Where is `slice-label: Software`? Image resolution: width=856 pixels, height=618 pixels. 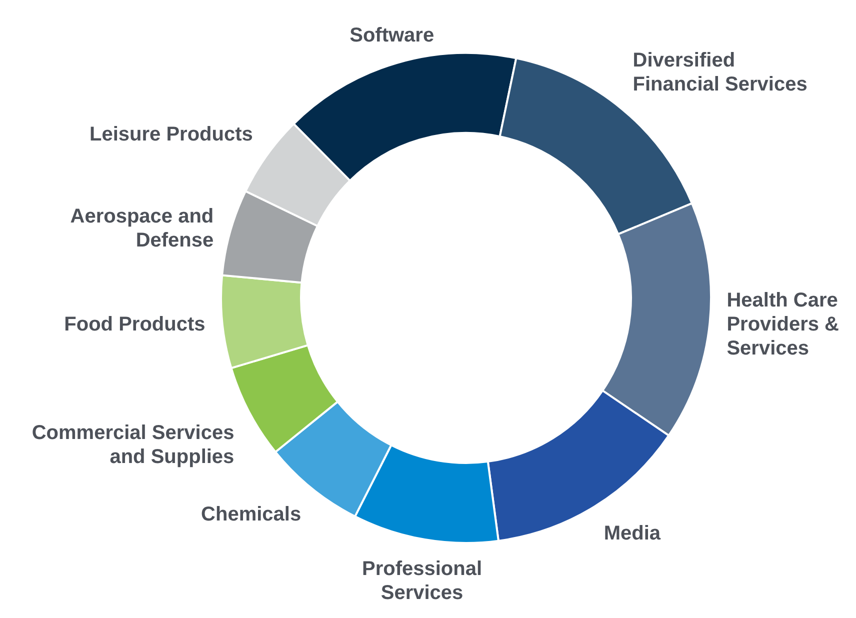 slice-label: Software is located at coordinates (392, 35).